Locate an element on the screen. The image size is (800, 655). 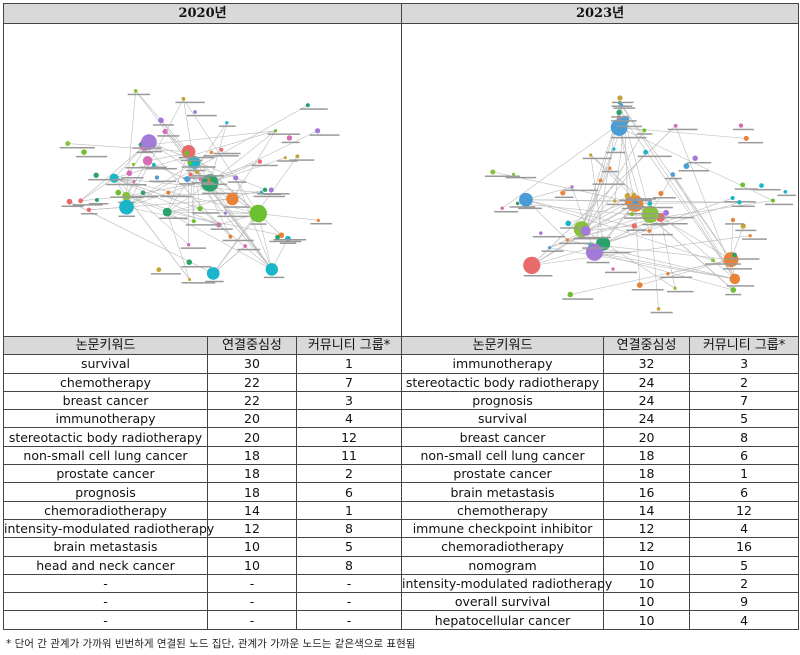
community-cell: 7 is located at coordinates (744, 400).